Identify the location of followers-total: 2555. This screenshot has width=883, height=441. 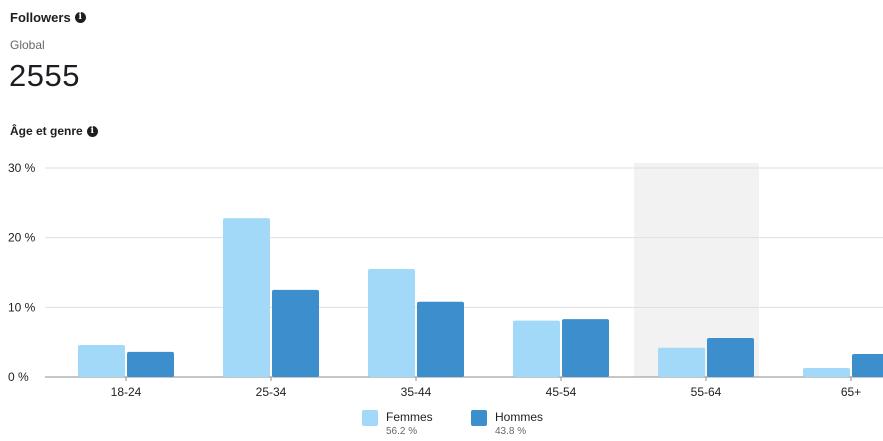
(44, 75).